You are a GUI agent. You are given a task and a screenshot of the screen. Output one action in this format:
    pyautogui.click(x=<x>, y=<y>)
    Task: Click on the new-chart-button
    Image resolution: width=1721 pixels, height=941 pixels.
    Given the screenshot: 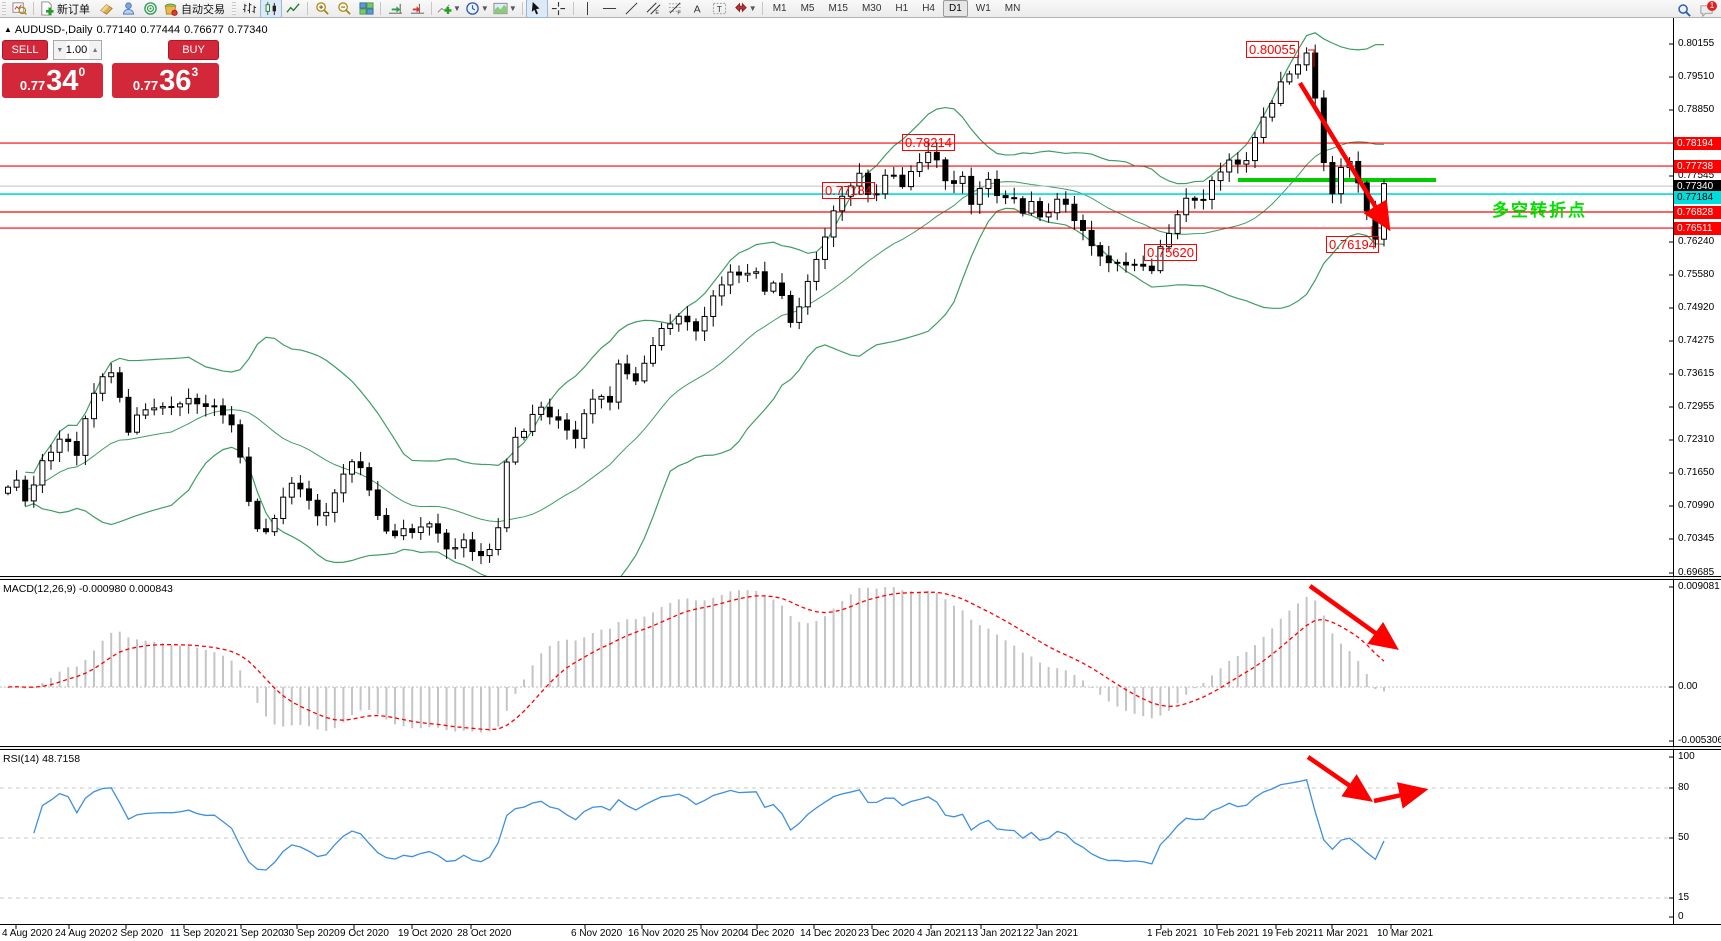 What is the action you would take?
    pyautogui.click(x=19, y=9)
    